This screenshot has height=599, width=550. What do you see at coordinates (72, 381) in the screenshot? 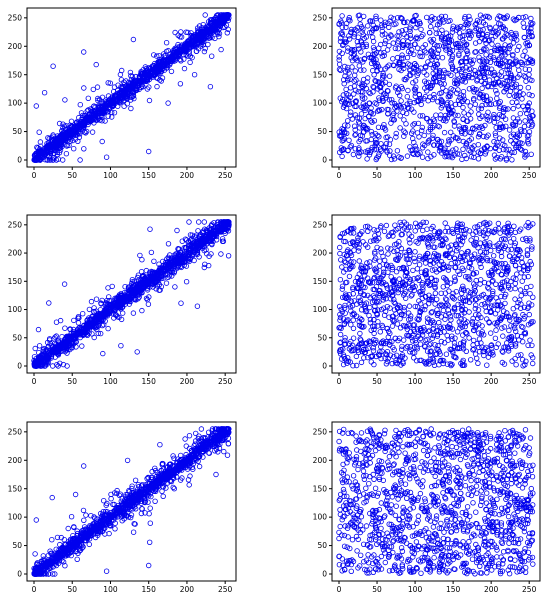
I see `x-tick-label: 50` at bounding box center [72, 381].